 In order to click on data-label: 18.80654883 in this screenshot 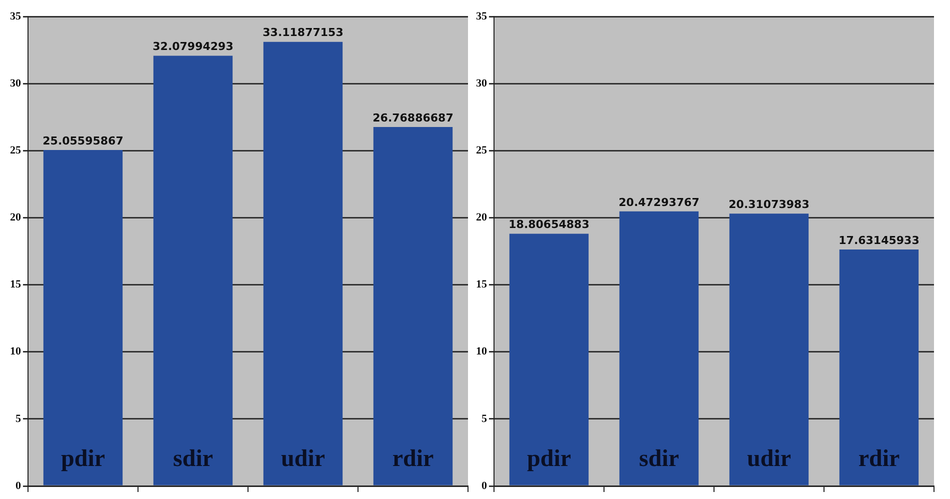, I will do `click(549, 225)`.